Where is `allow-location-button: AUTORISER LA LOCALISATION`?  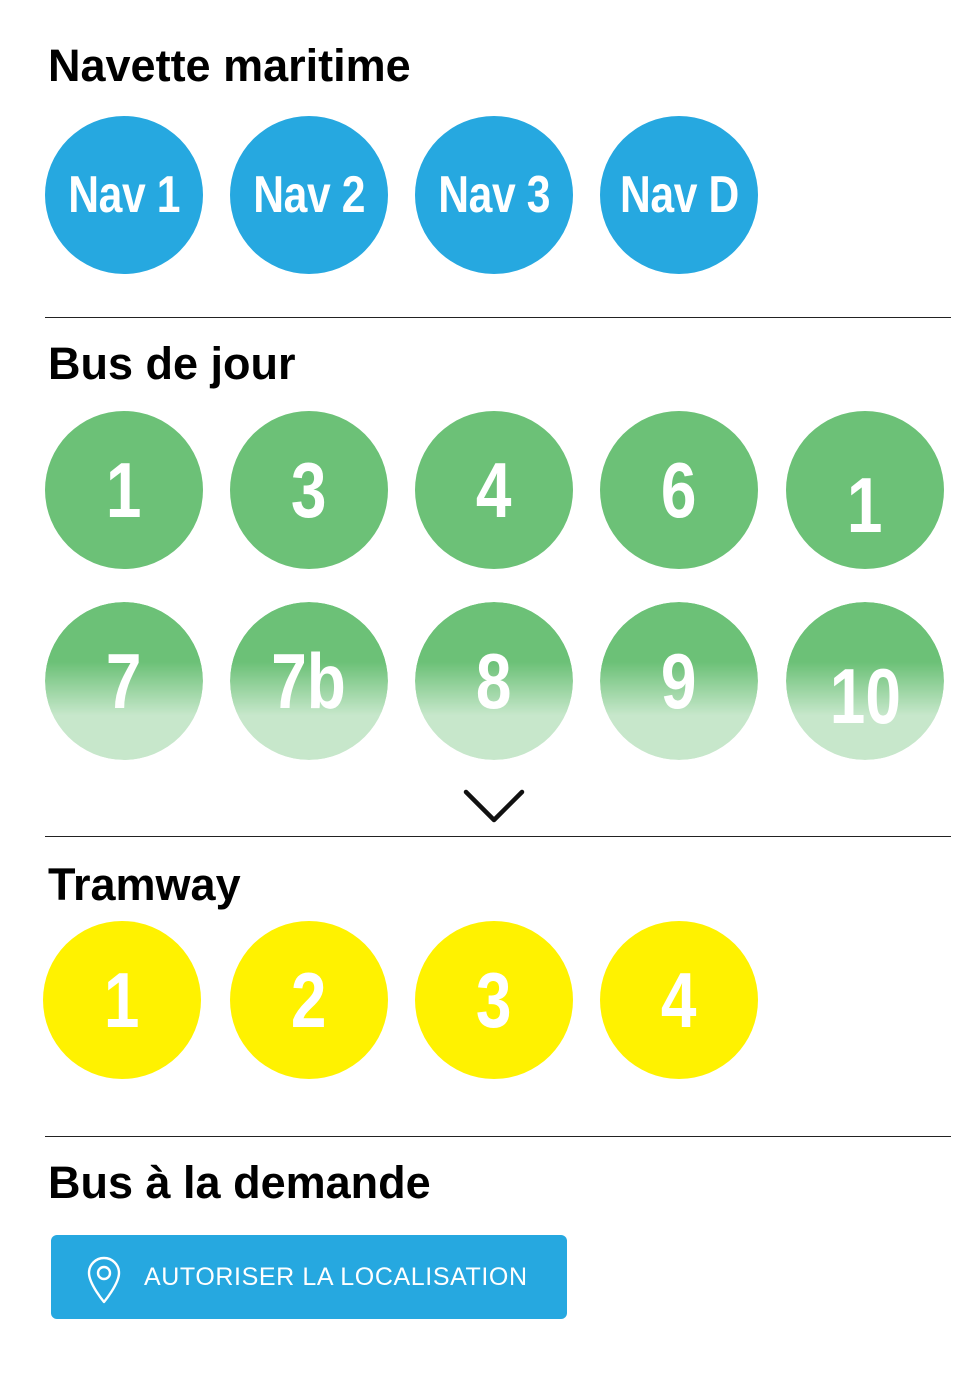
allow-location-button: AUTORISER LA LOCALISATION is located at coordinates (309, 1277).